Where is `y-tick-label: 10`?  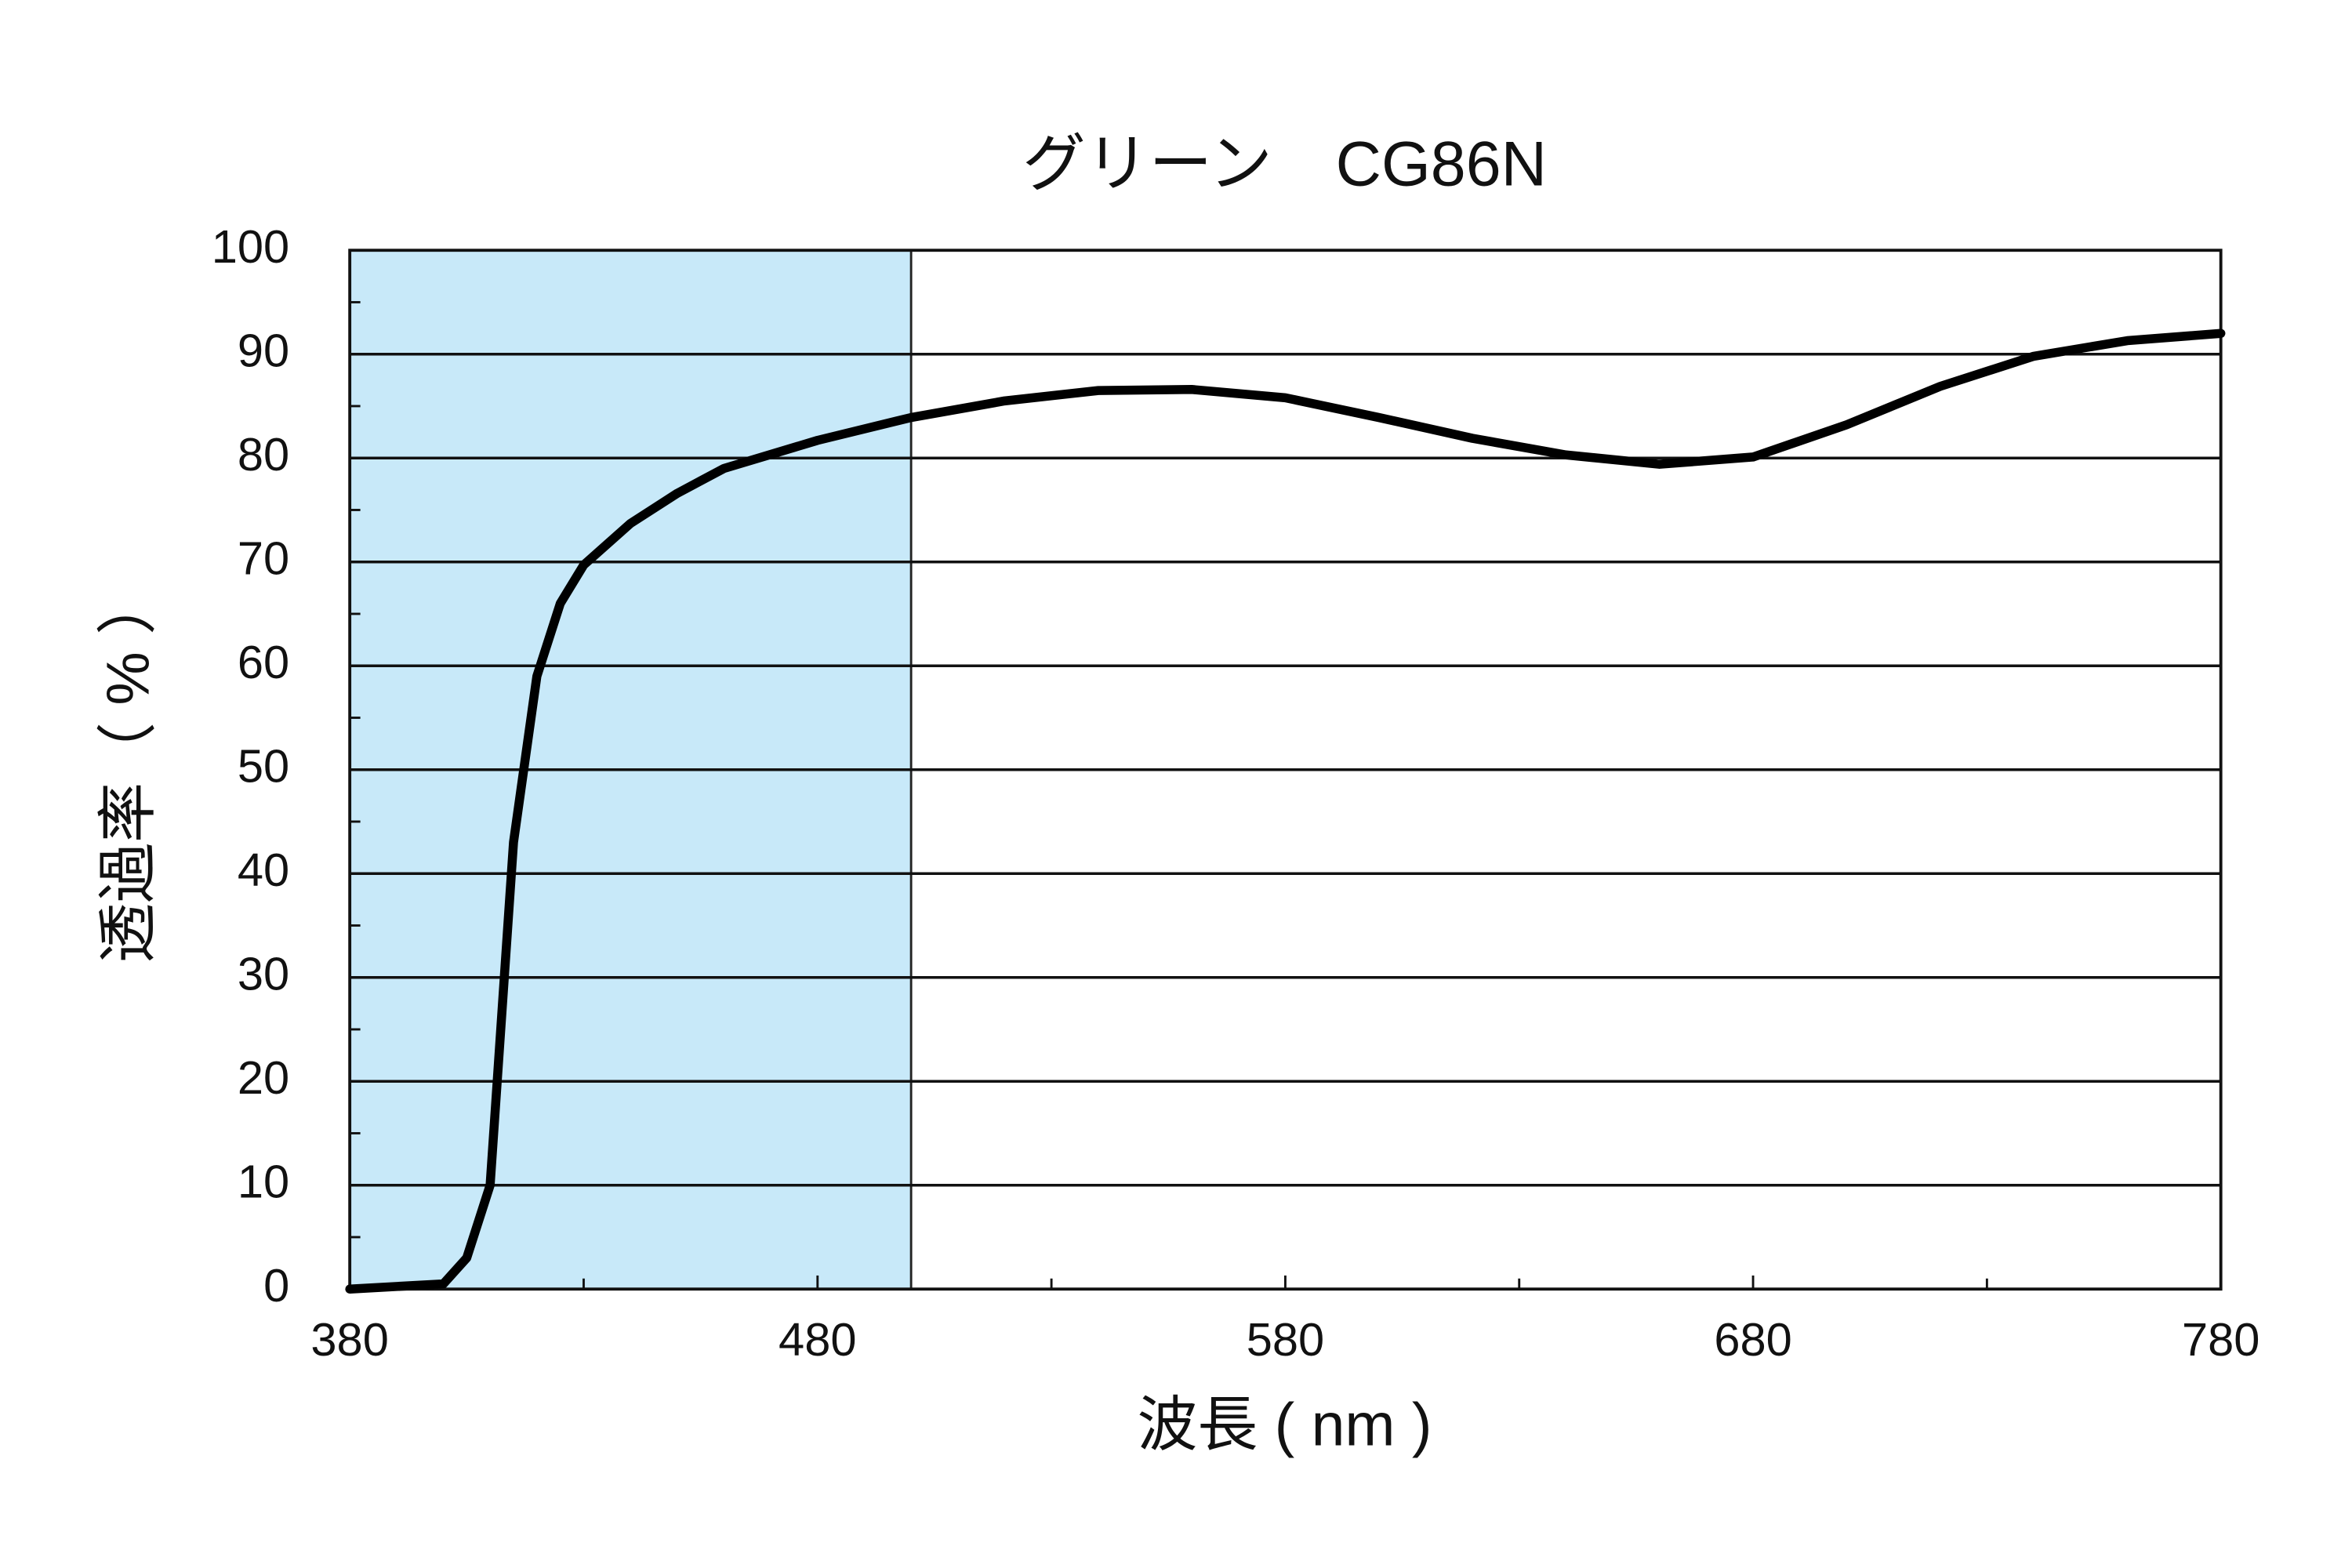 y-tick-label: 10 is located at coordinates (263, 1181).